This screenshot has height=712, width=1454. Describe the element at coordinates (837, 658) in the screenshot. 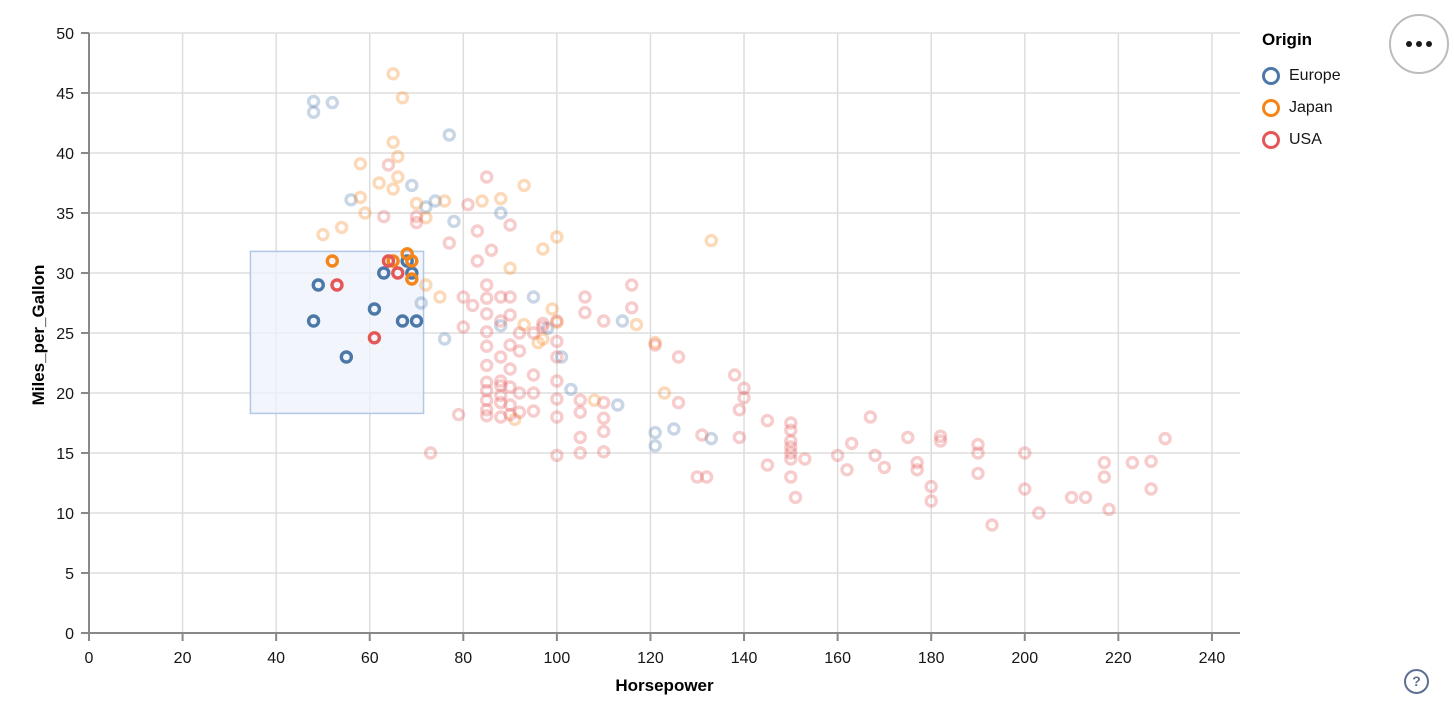

I see `x-tick-label: 160` at that location.